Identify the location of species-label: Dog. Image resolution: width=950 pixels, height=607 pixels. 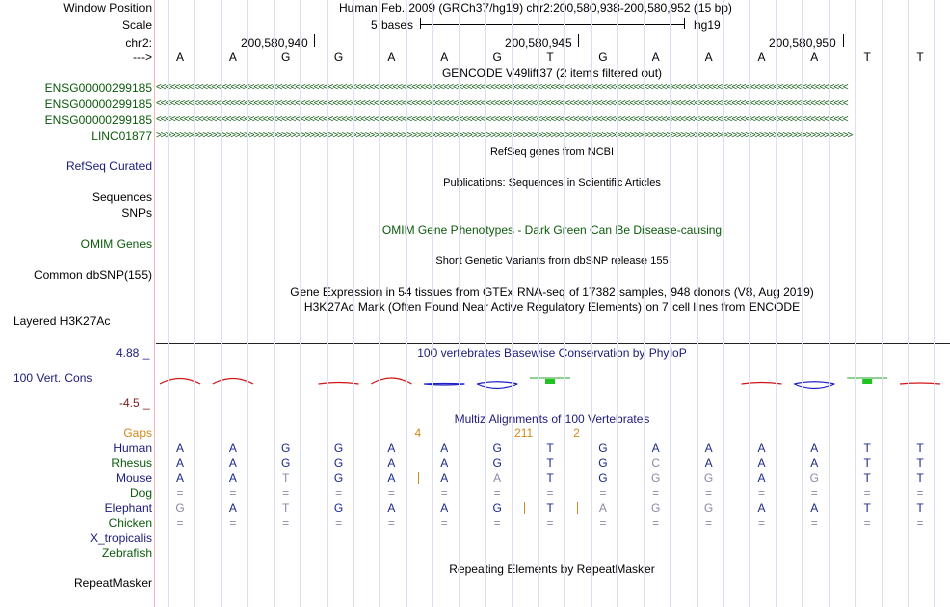
(140, 493).